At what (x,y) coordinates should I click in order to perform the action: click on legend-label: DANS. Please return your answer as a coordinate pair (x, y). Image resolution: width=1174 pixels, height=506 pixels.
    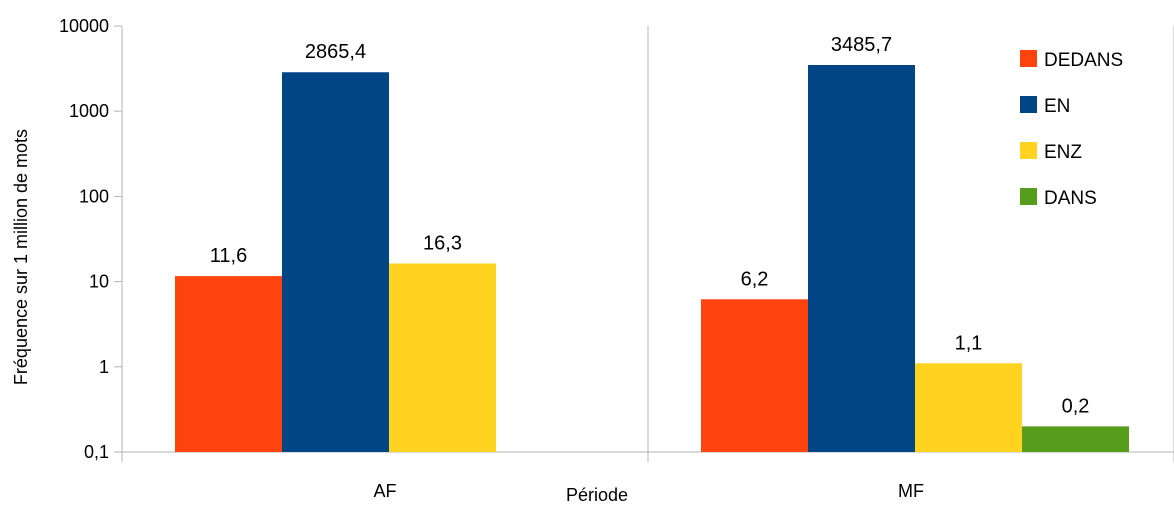
    Looking at the image, I should click on (1070, 198).